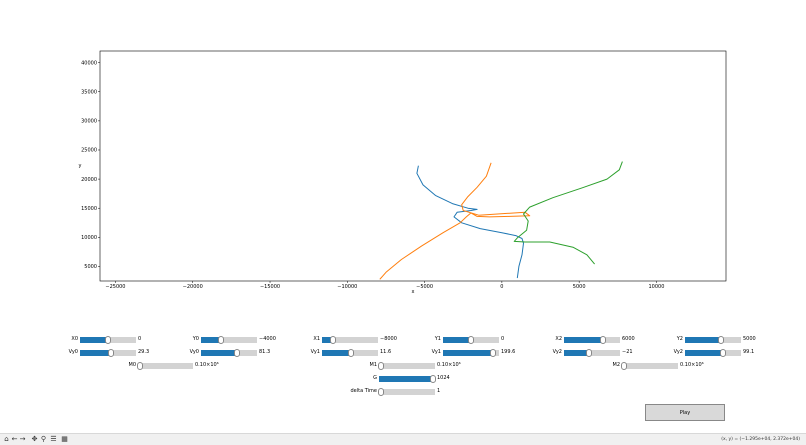 The height and width of the screenshot is (445, 806). Describe the element at coordinates (14, 439) in the screenshot. I see `back-icon: ←` at that location.